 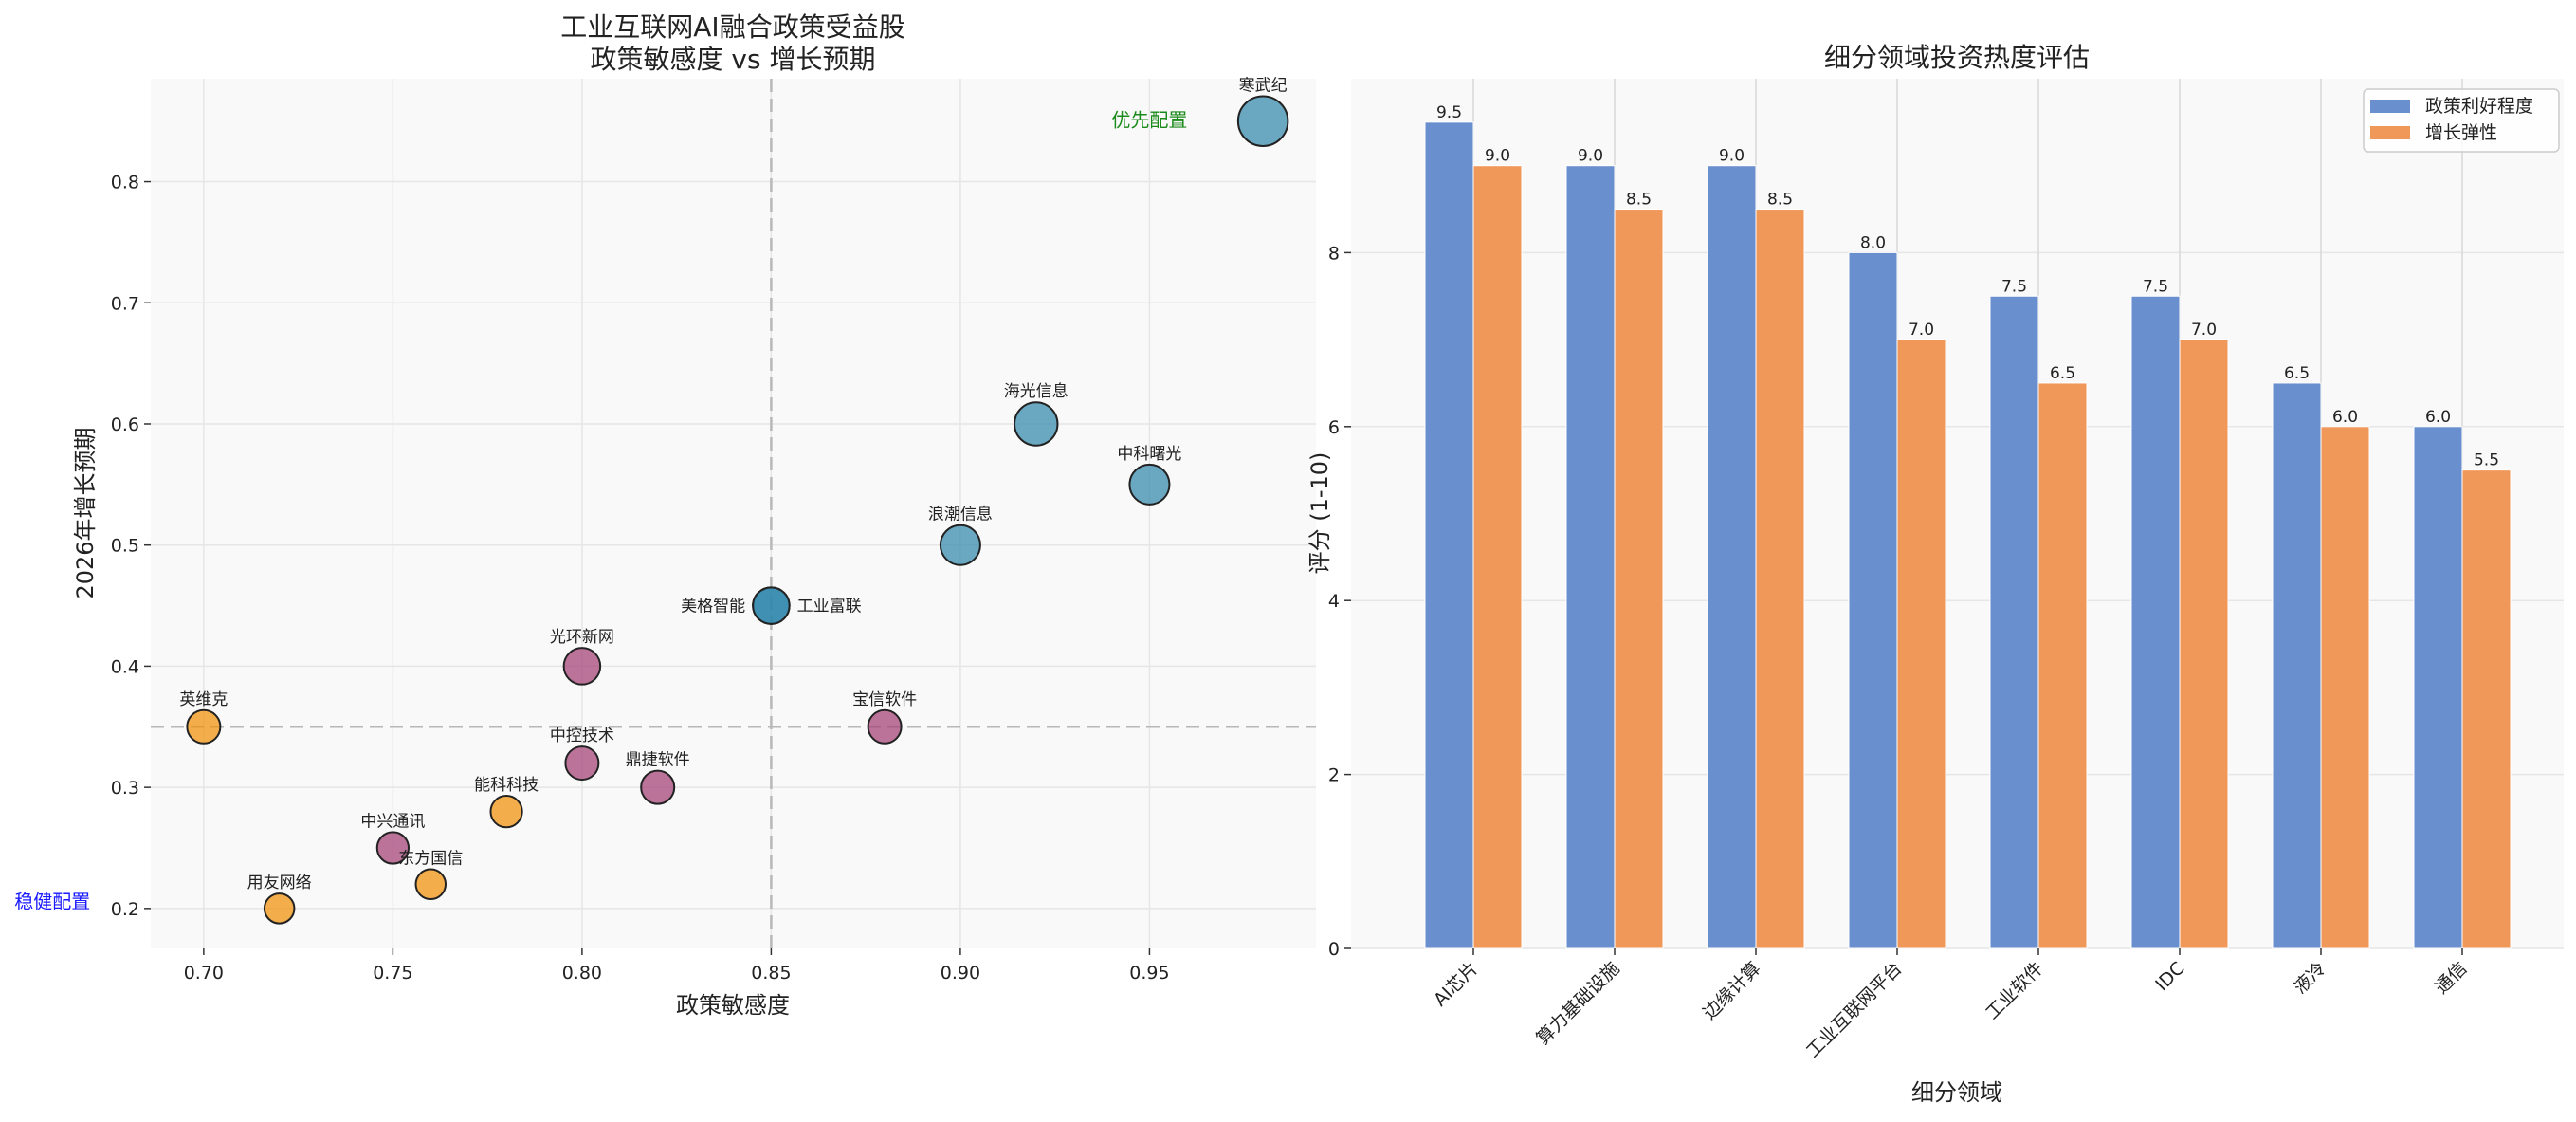 What do you see at coordinates (1456, 984) in the screenshot?
I see `x-tick-label: AI芯片` at bounding box center [1456, 984].